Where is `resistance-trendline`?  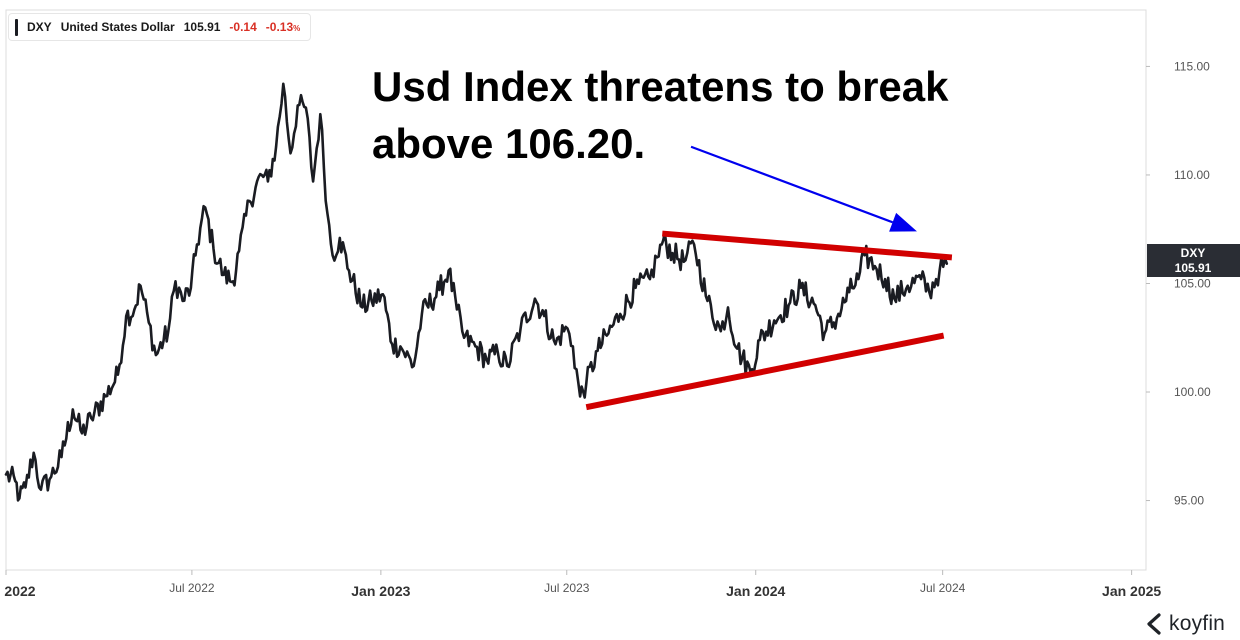
resistance-trendline is located at coordinates (807, 245).